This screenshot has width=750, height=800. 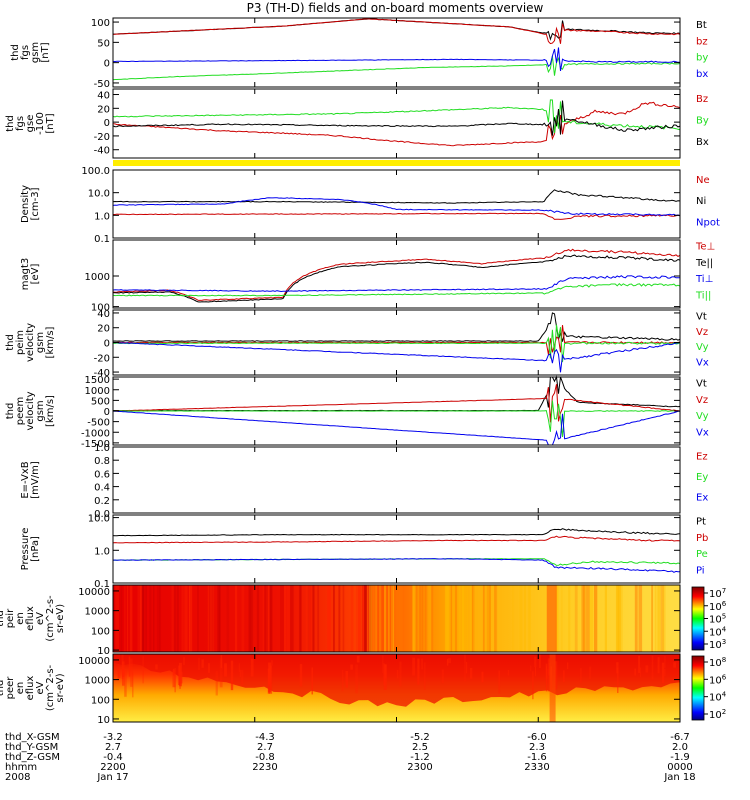 What do you see at coordinates (717, 644) in the screenshot?
I see `colorbar-label: 10³` at bounding box center [717, 644].